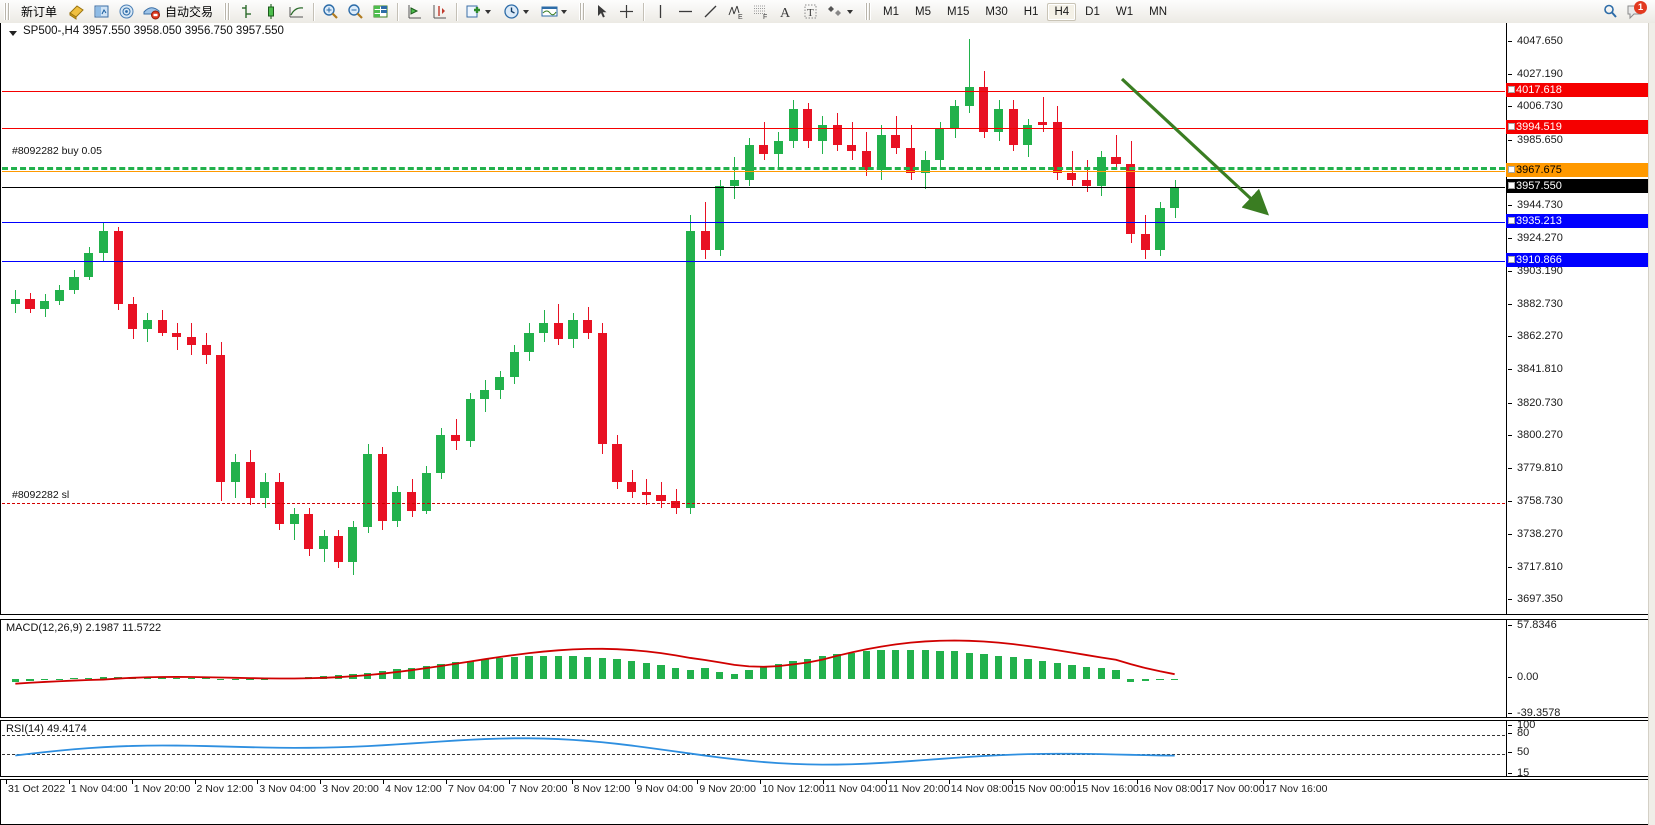 The image size is (1655, 825). What do you see at coordinates (685, 11) in the screenshot?
I see `horizontal-line-button` at bounding box center [685, 11].